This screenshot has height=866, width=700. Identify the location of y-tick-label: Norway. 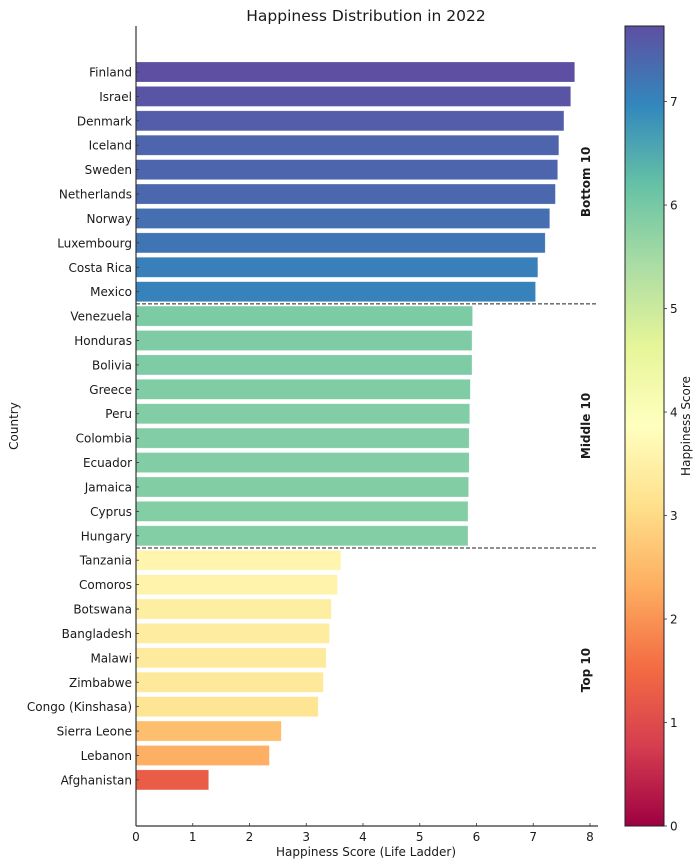
(109, 219).